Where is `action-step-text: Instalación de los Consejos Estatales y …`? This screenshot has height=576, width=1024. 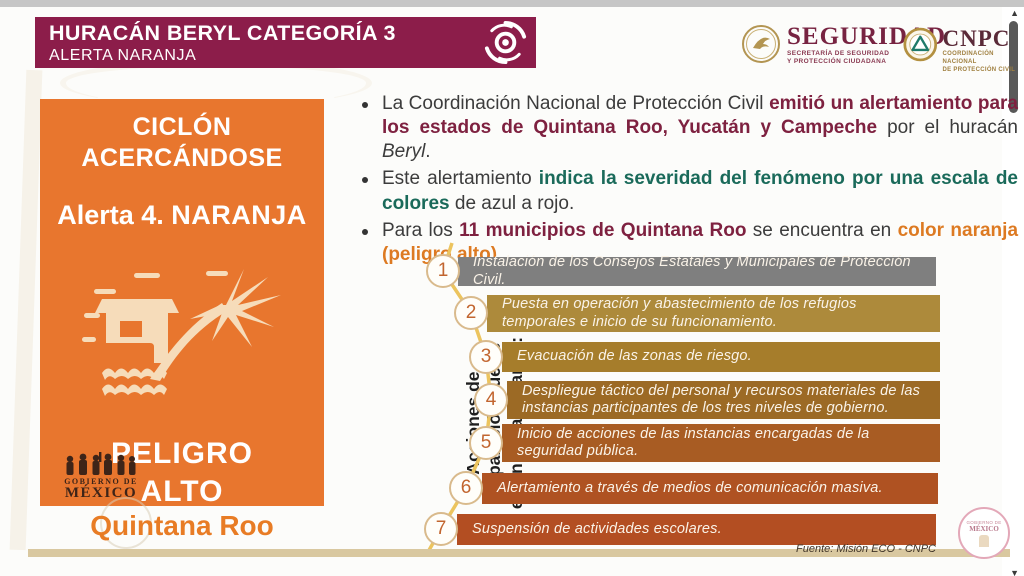 action-step-text: Instalación de los Consejos Estatales y … is located at coordinates (692, 271).